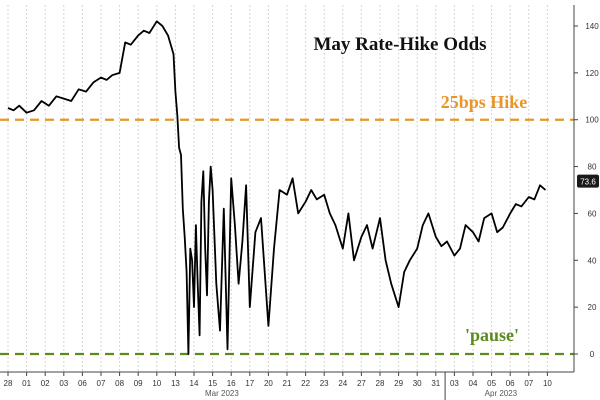  Describe the element at coordinates (194, 383) in the screenshot. I see `x-tick-label: 14` at that location.